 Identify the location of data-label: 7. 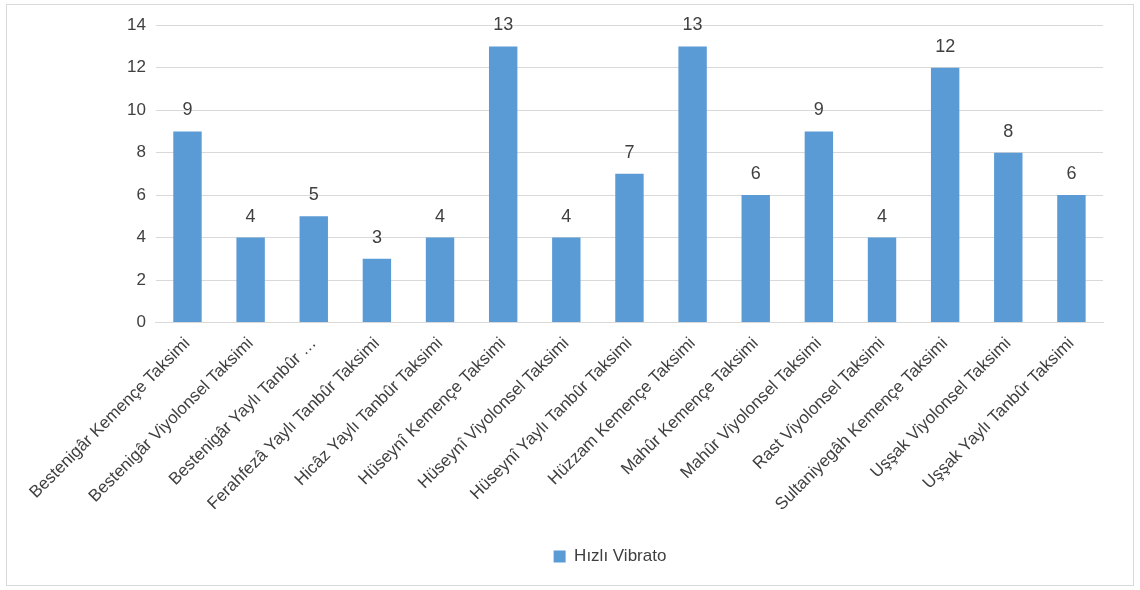
(629, 151).